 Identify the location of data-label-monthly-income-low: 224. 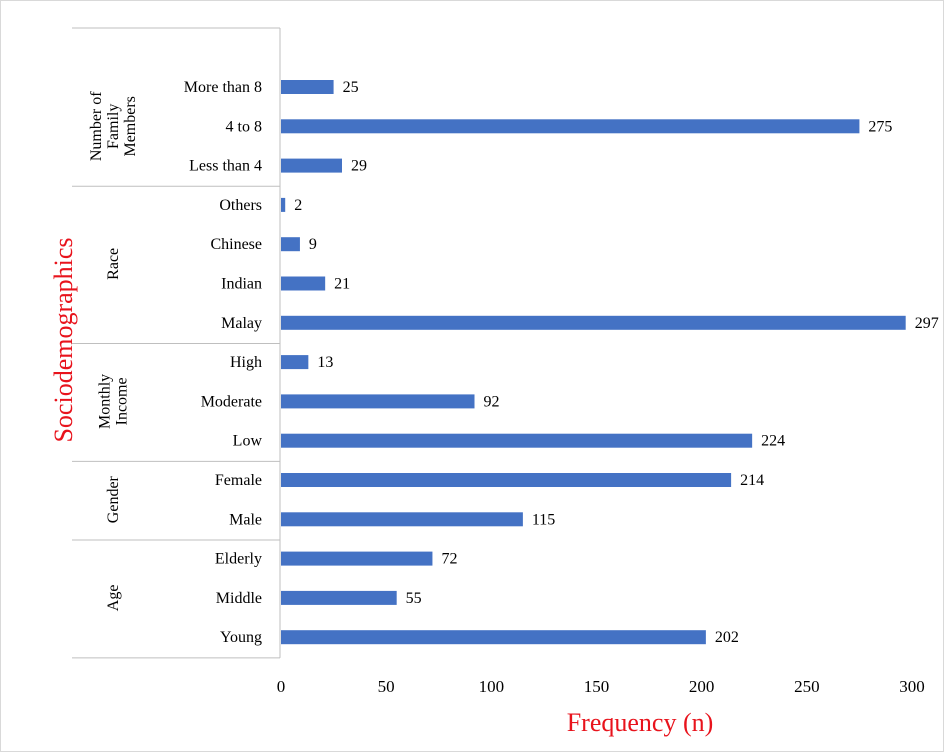
(773, 441).